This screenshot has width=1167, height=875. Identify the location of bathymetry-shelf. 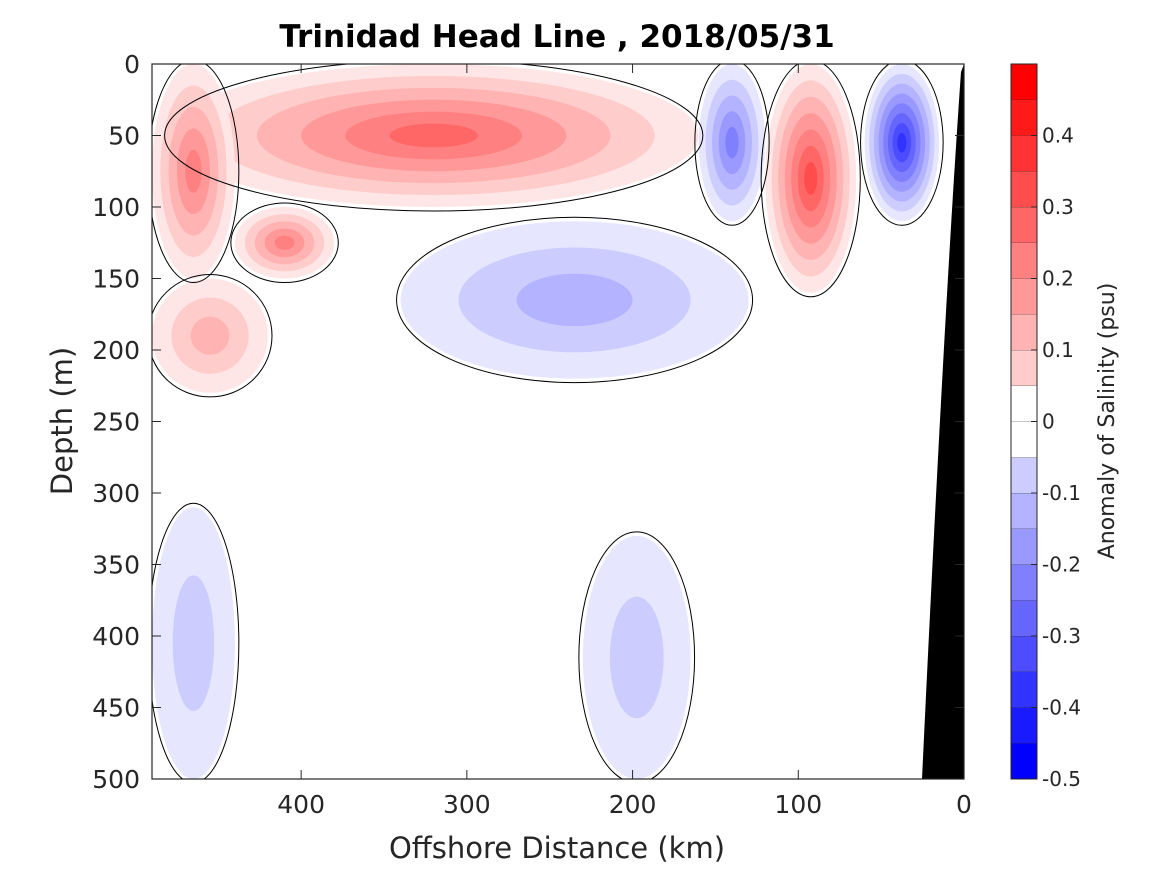
(943, 421).